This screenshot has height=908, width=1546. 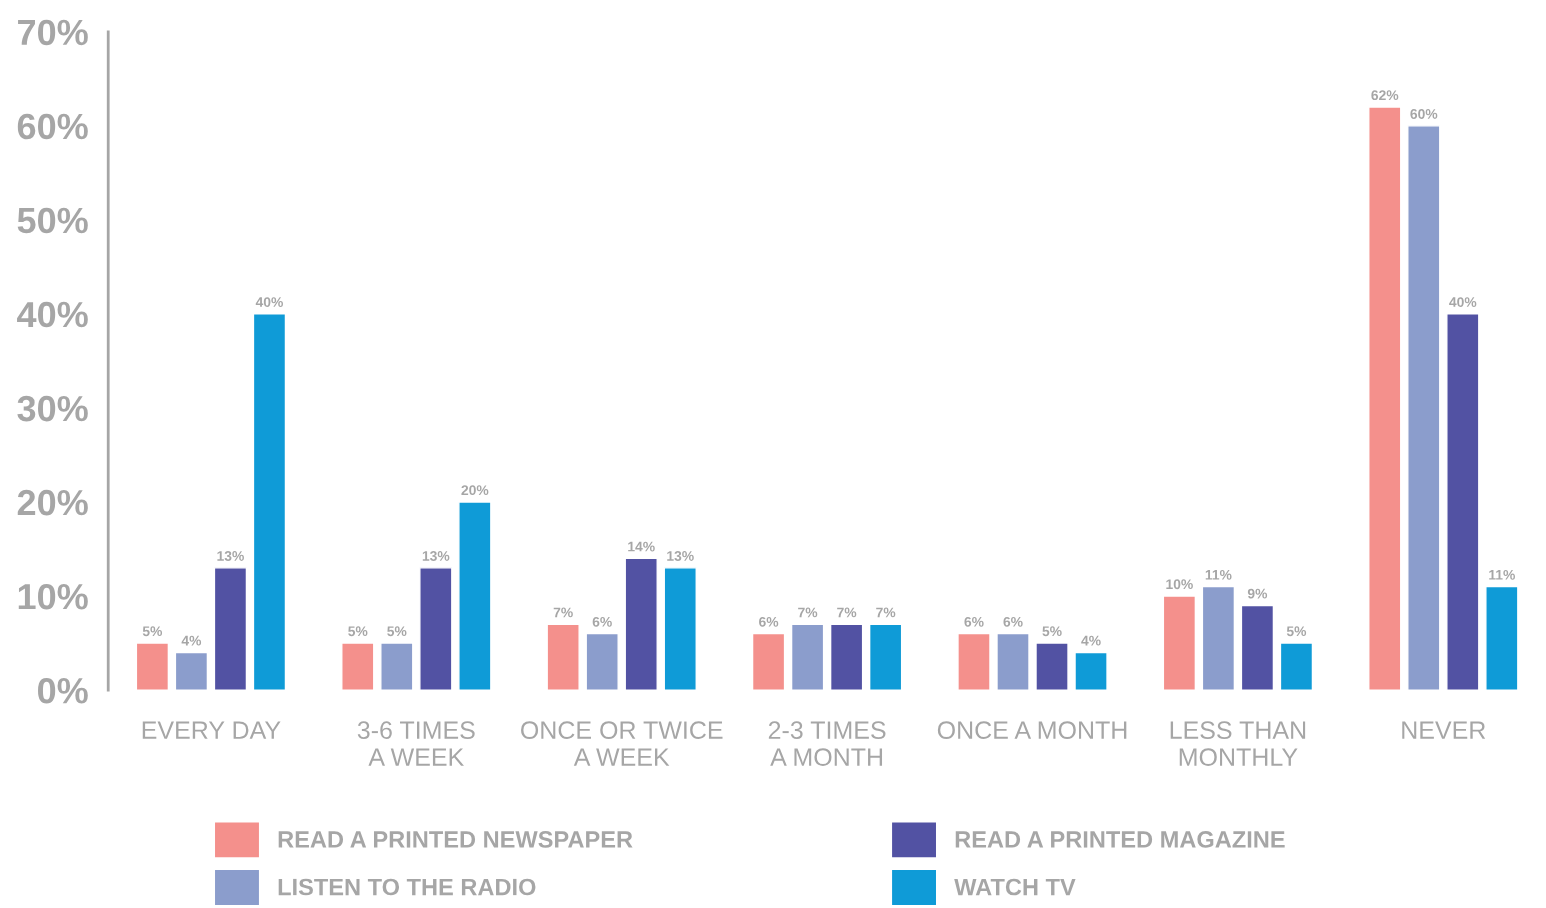 I want to click on y-tick-label: 60%, so click(x=52, y=126).